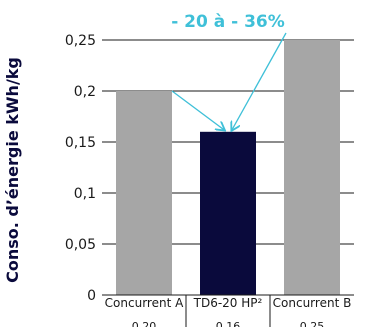  What do you see at coordinates (91, 296) in the screenshot?
I see `y-tick-label: 0` at bounding box center [91, 296].